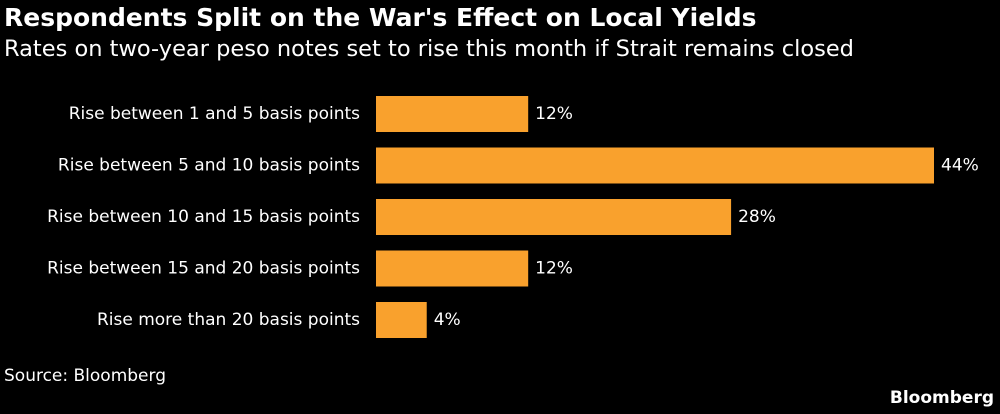 This screenshot has width=1000, height=414. What do you see at coordinates (757, 217) in the screenshot?
I see `value-label: 28%` at bounding box center [757, 217].